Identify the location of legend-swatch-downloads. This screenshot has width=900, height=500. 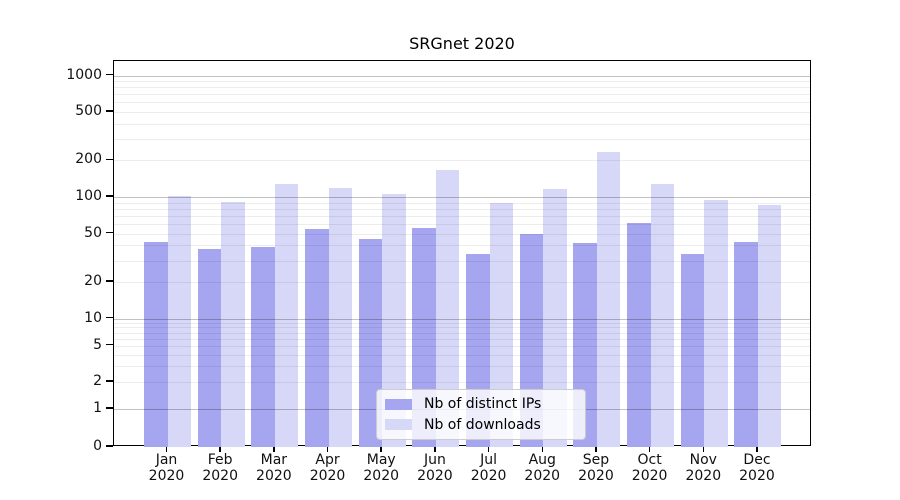
(398, 425).